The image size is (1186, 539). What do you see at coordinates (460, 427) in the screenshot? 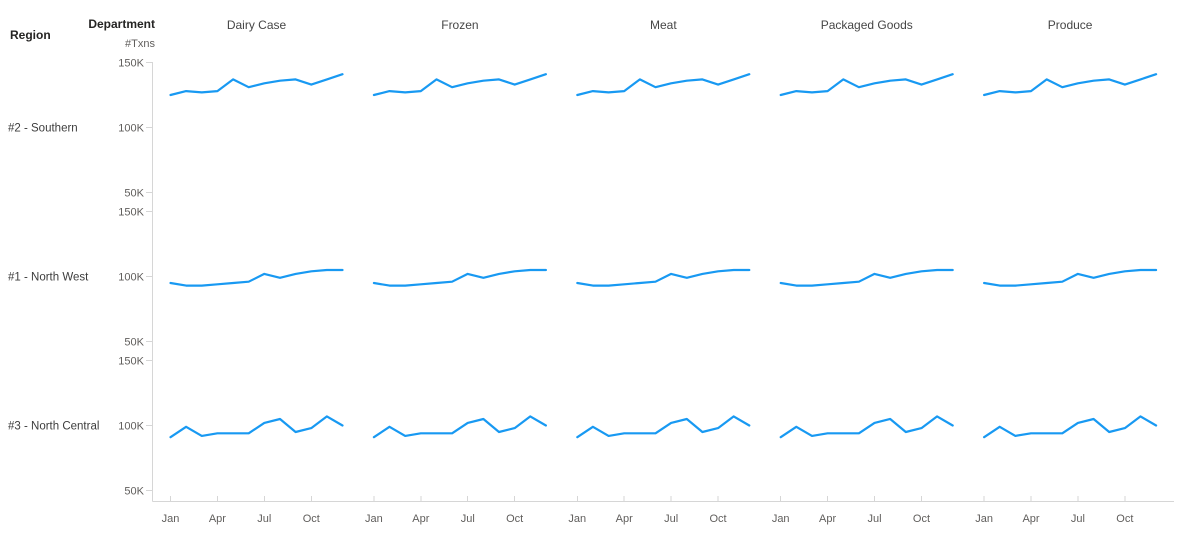
I see `series-line-3-north-central-frozen` at bounding box center [460, 427].